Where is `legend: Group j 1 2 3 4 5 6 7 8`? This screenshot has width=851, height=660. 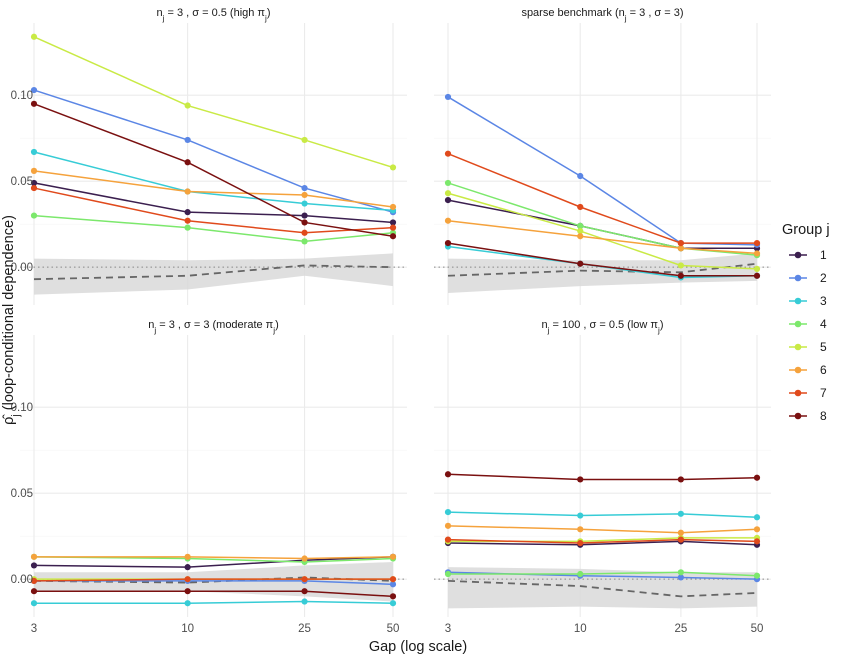 legend: Group j 1 2 3 4 5 6 7 8 is located at coordinates (806, 322).